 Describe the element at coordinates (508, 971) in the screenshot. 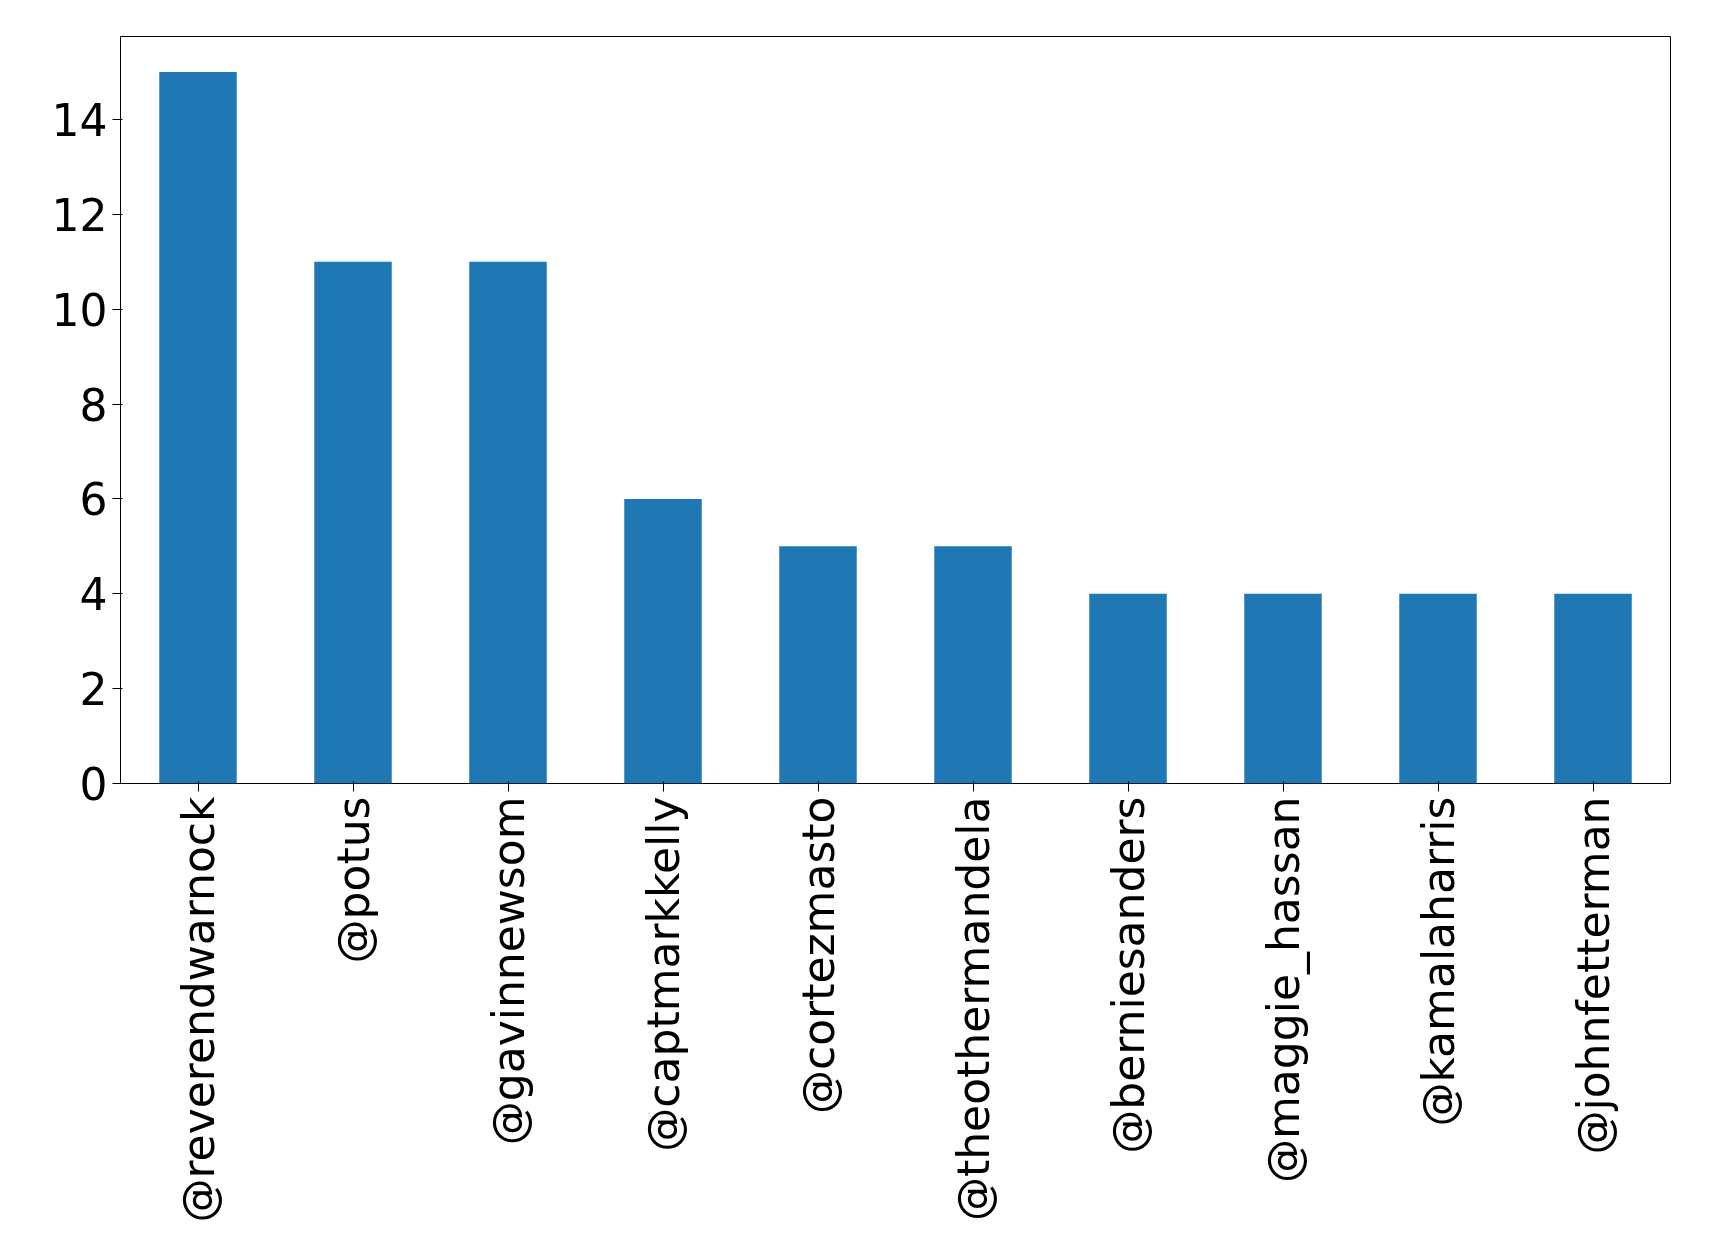

I see `x-tick-label: @gavinnewsom` at that location.